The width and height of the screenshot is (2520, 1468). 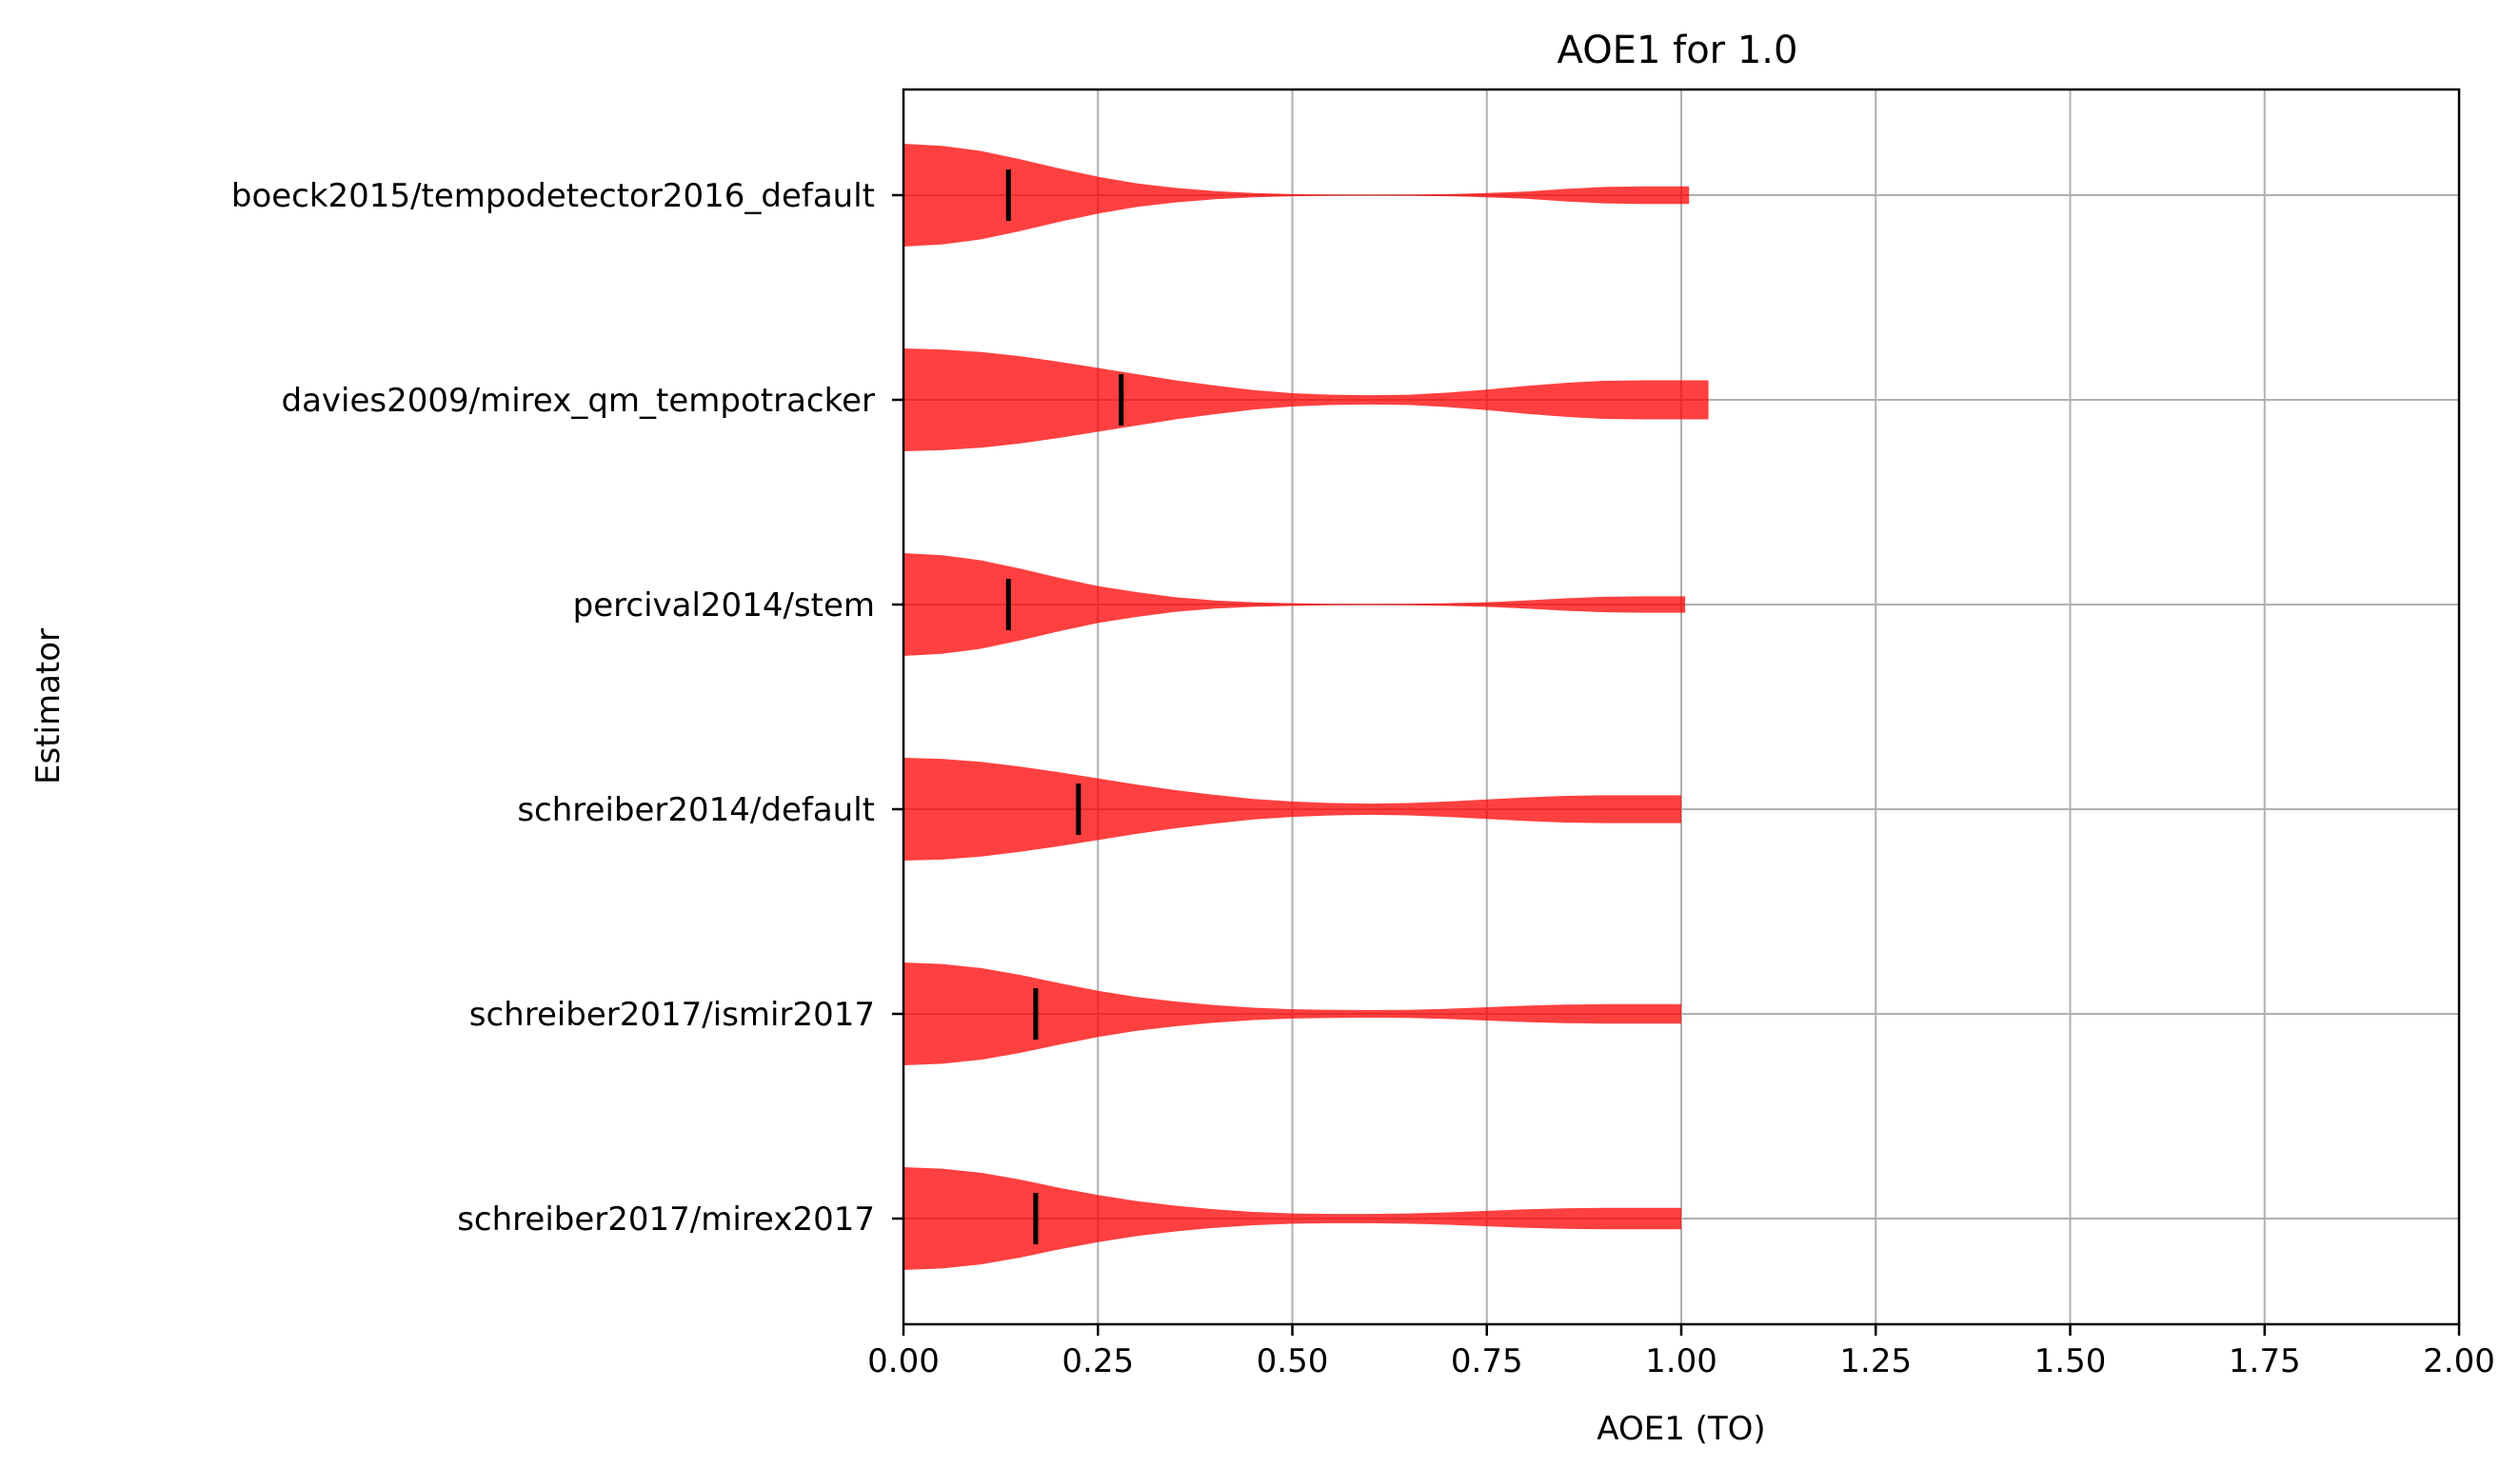 What do you see at coordinates (1678, 50) in the screenshot?
I see `chart-title: AOE1 for 1.0` at bounding box center [1678, 50].